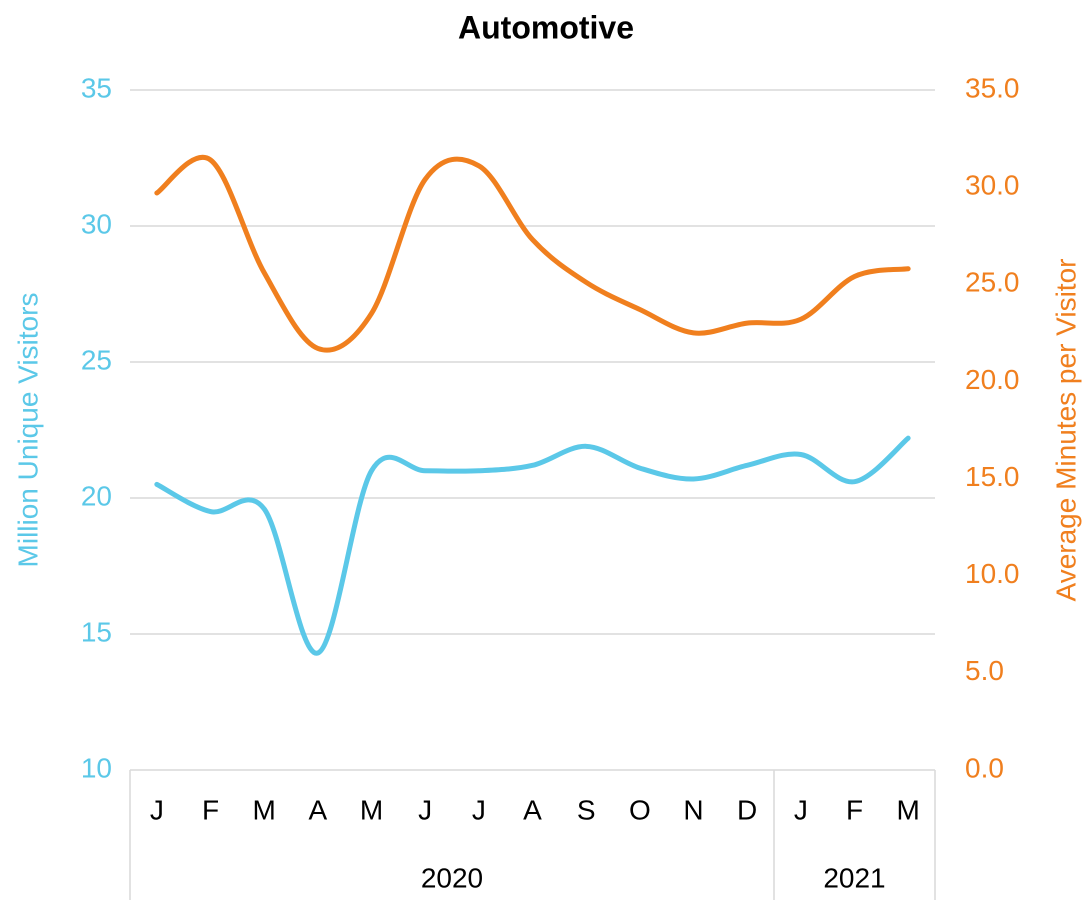 The image size is (1092, 900). What do you see at coordinates (640, 809) in the screenshot?
I see `x-tick-label: O` at bounding box center [640, 809].